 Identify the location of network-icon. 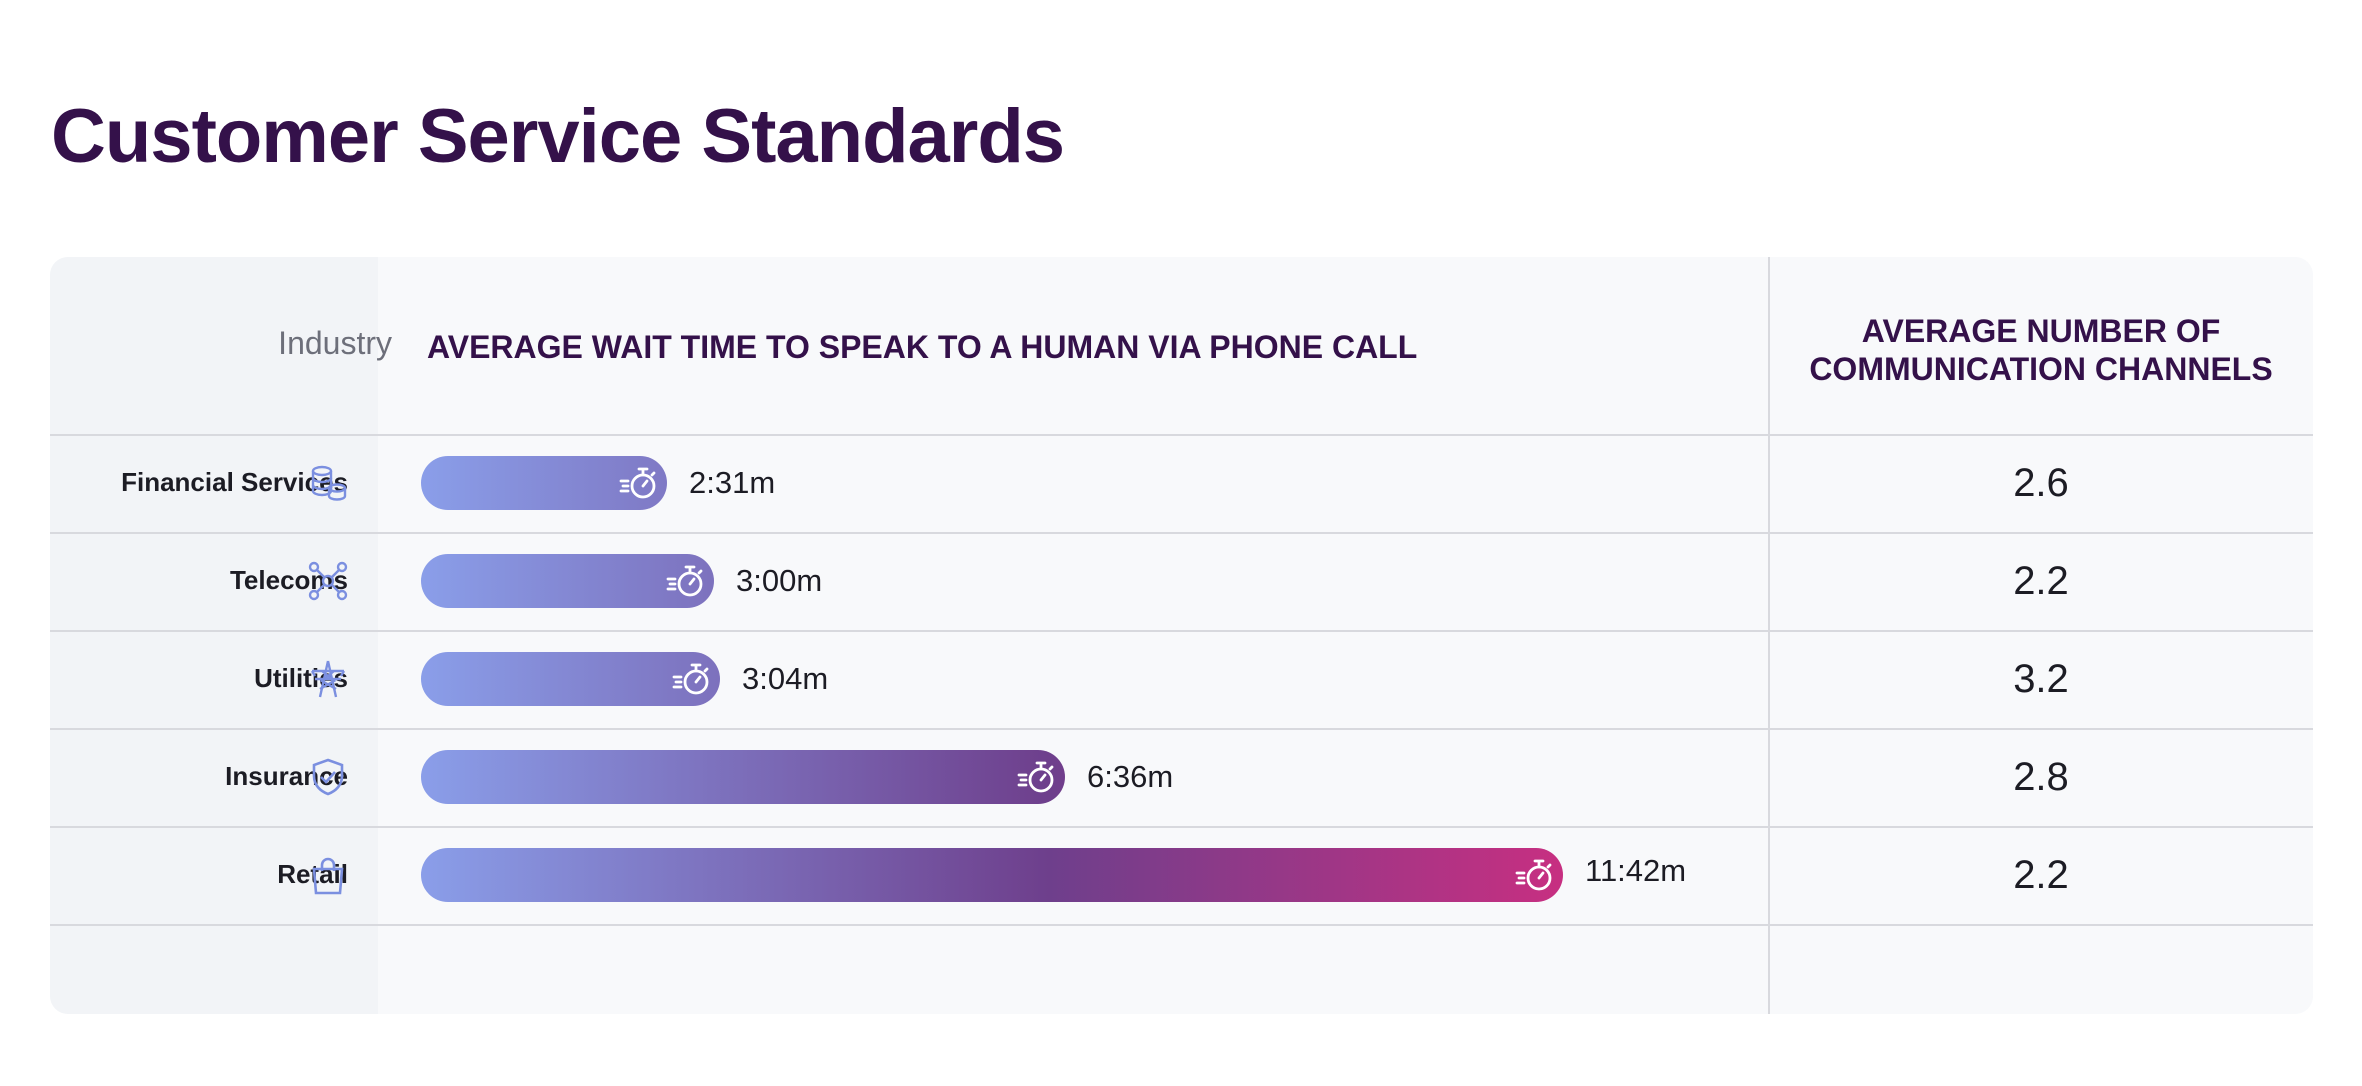
(328, 581).